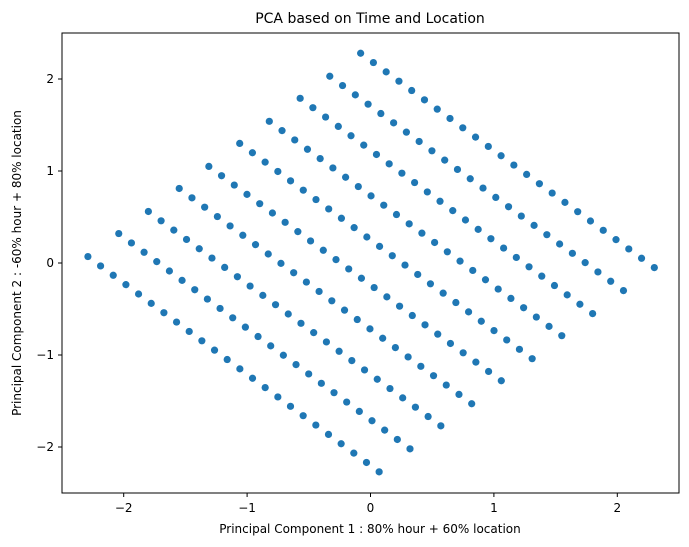 The image size is (689, 547). What do you see at coordinates (371, 508) in the screenshot?
I see `x-tick-label: 0` at bounding box center [371, 508].